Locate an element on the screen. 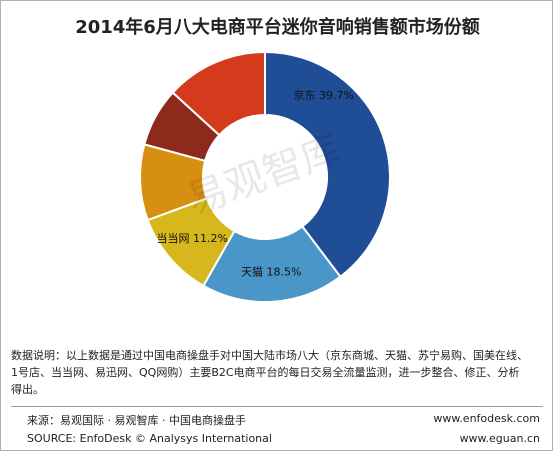  footer-divider is located at coordinates (277, 406).